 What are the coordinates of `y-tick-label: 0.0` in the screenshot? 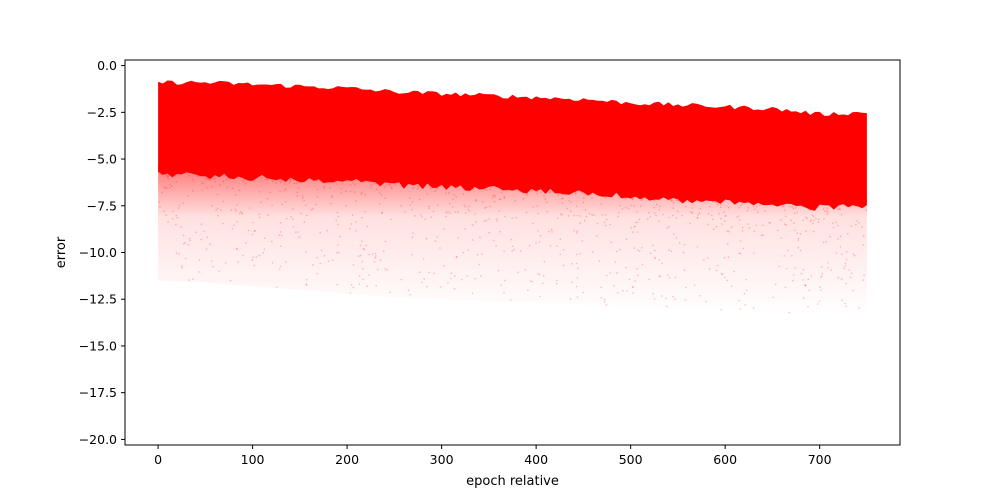 It's located at (107, 65).